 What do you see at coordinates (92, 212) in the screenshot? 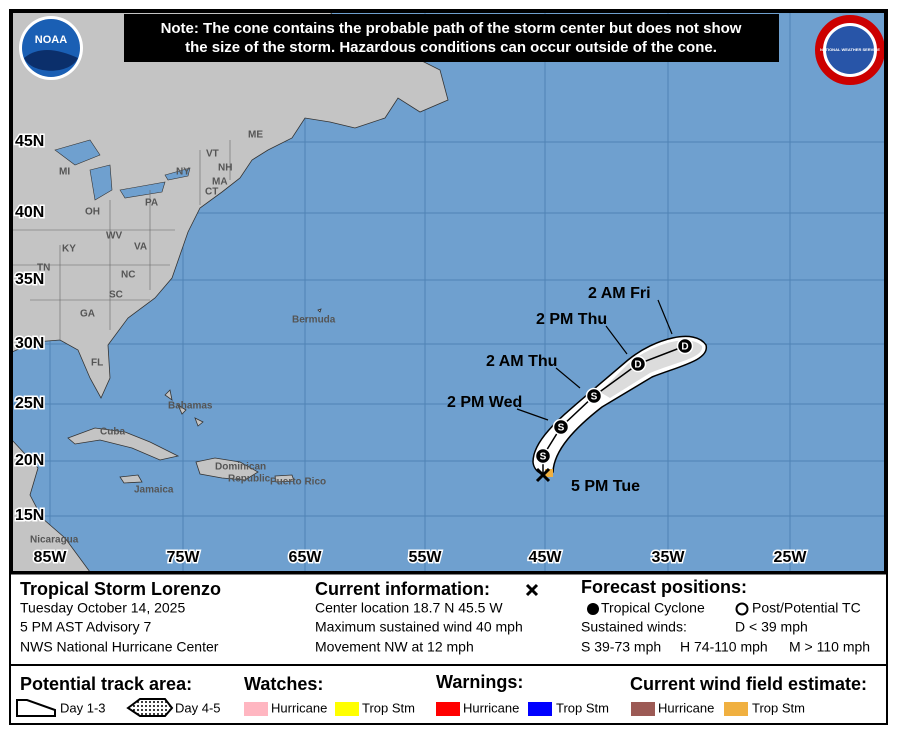
I see `place-label: OH` at bounding box center [92, 212].